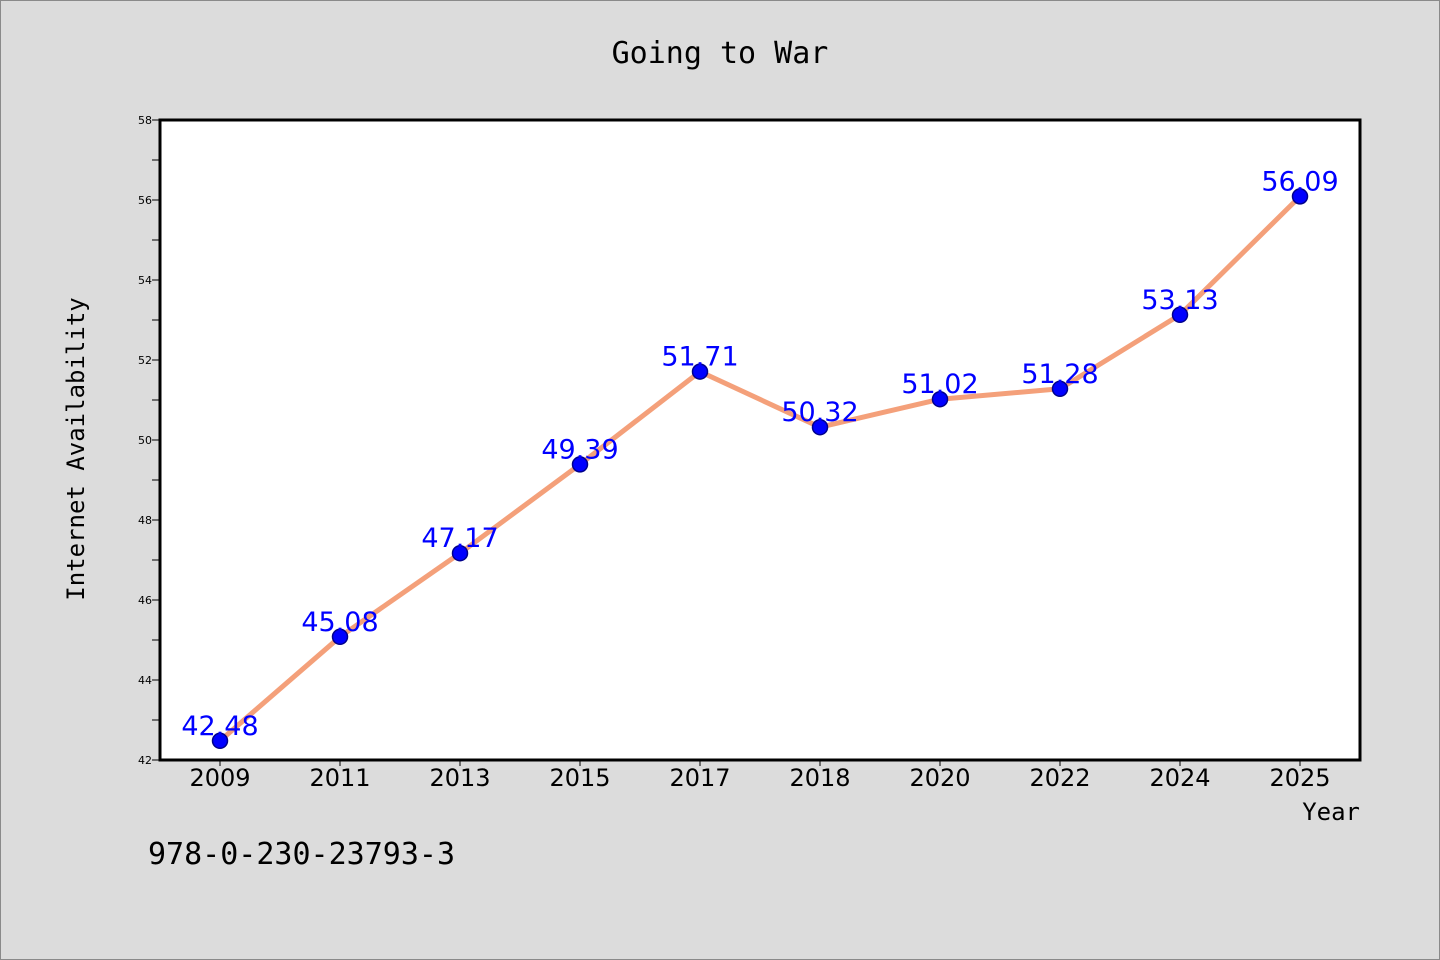 The image size is (1440, 960). I want to click on x-tick-label: 2017, so click(699, 778).